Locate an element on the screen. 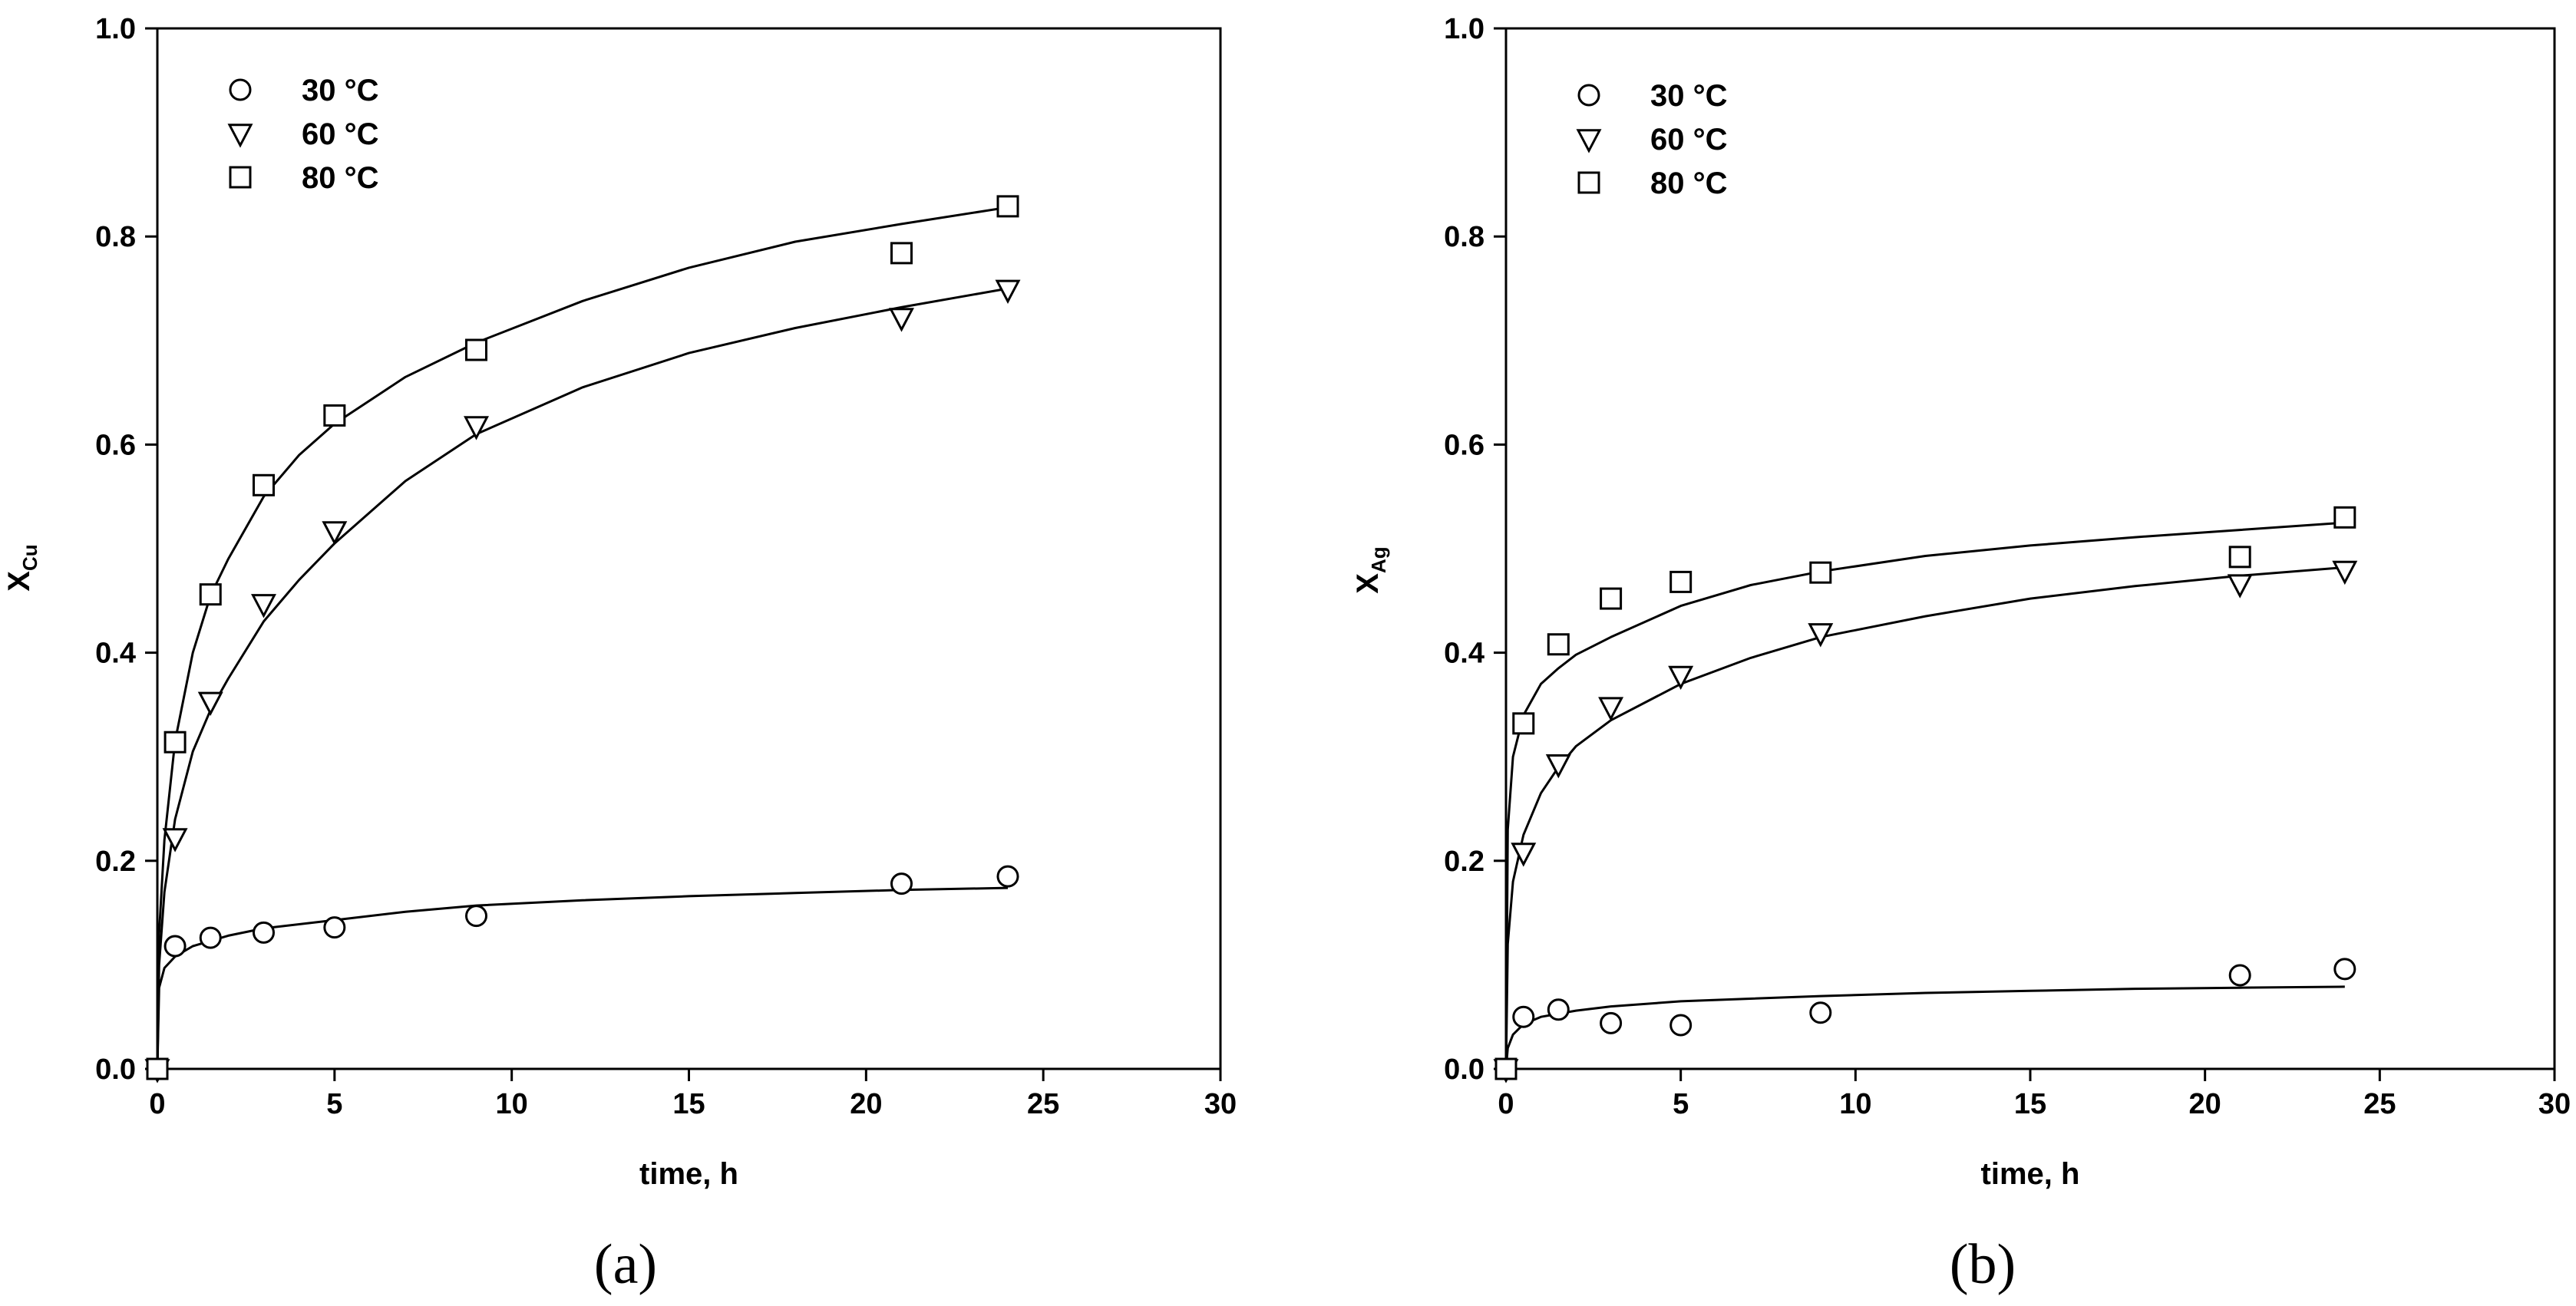 This screenshot has width=2576, height=1306. y-axis-title: XAg is located at coordinates (1370, 569).